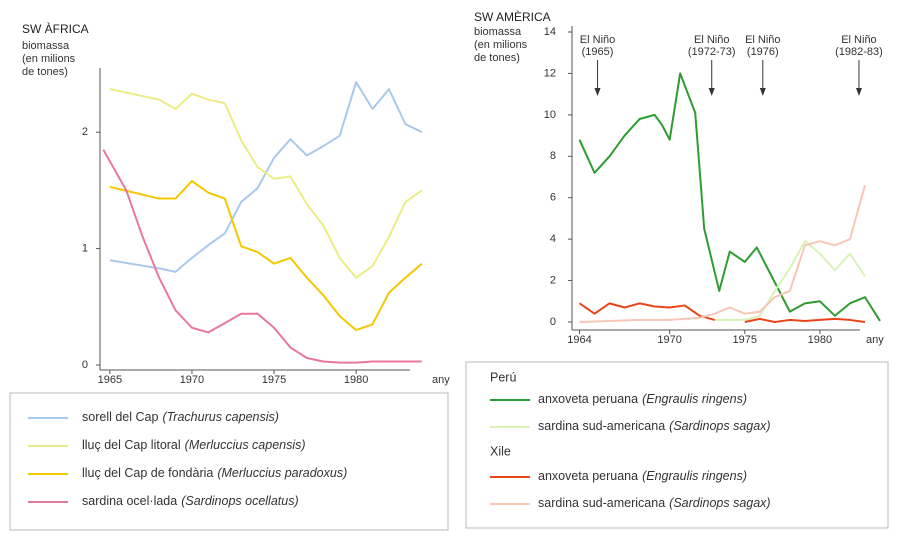  I want to click on legend-box-left, so click(229, 461).